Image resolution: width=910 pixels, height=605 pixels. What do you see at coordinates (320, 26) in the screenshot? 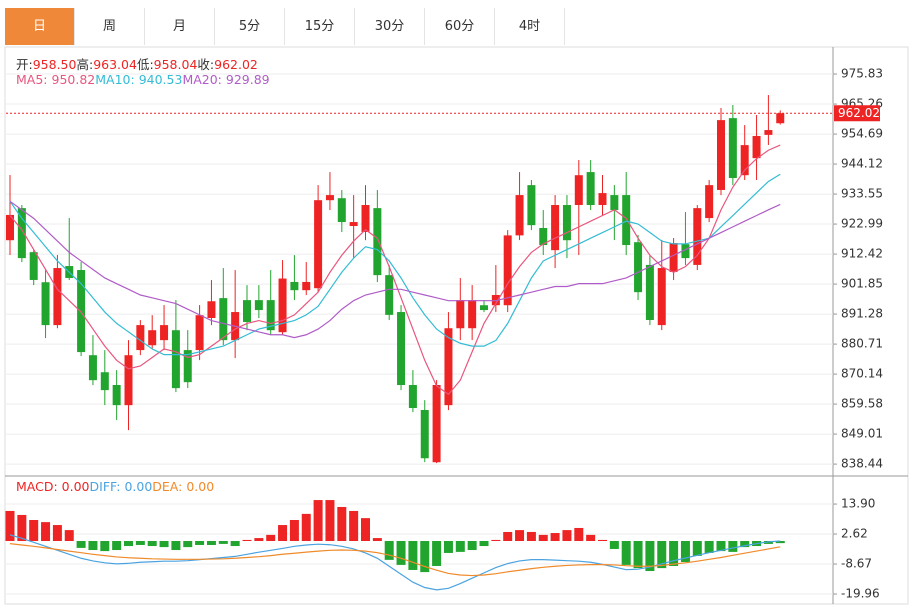
I see `period-tab: 15分` at bounding box center [320, 26].